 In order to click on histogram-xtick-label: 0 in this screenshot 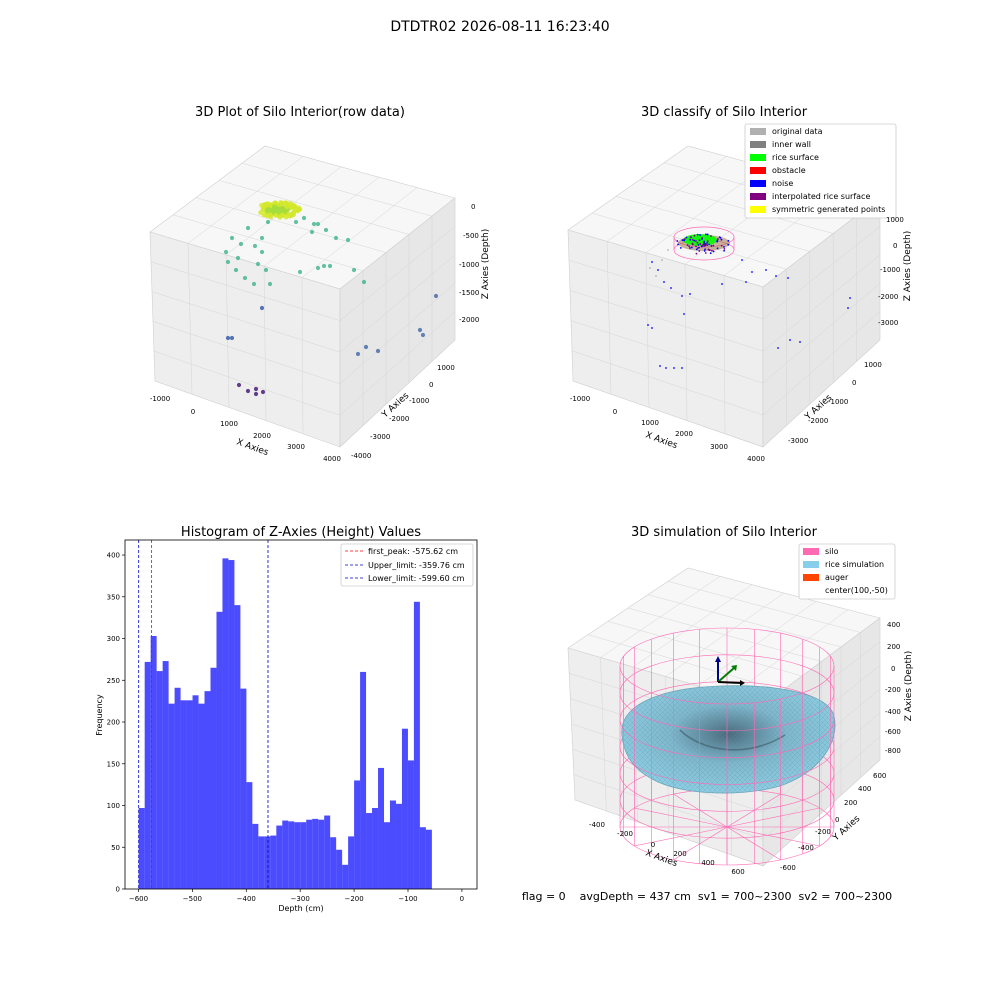, I will do `click(462, 899)`.